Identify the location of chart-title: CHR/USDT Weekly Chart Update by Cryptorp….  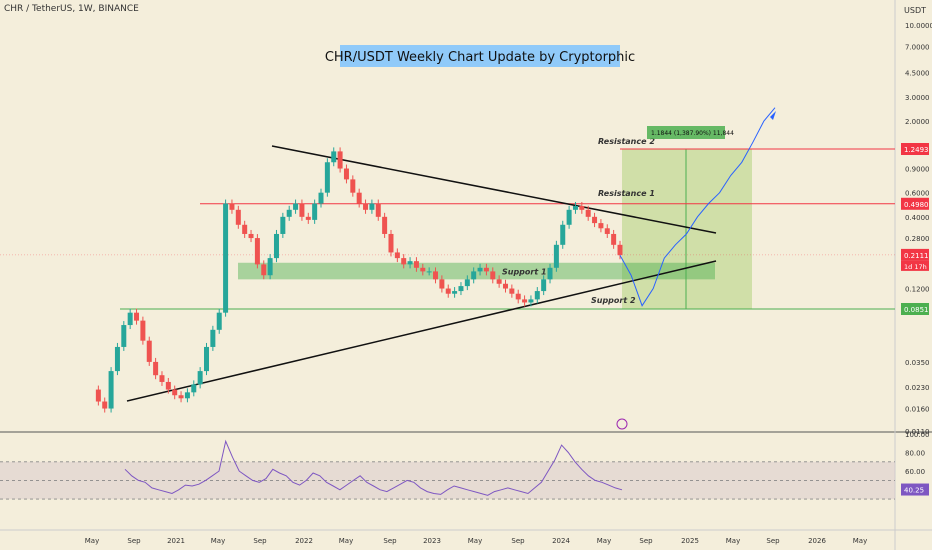
(480, 57).